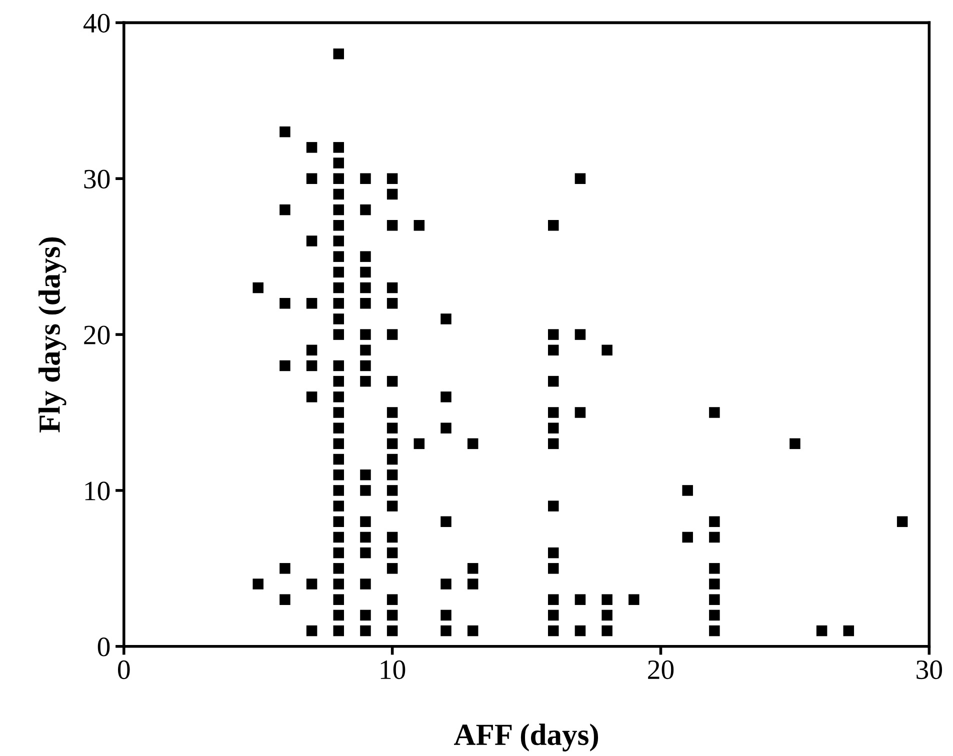 This screenshot has width=953, height=756. Describe the element at coordinates (97, 179) in the screenshot. I see `y-tick-label: 30` at that location.